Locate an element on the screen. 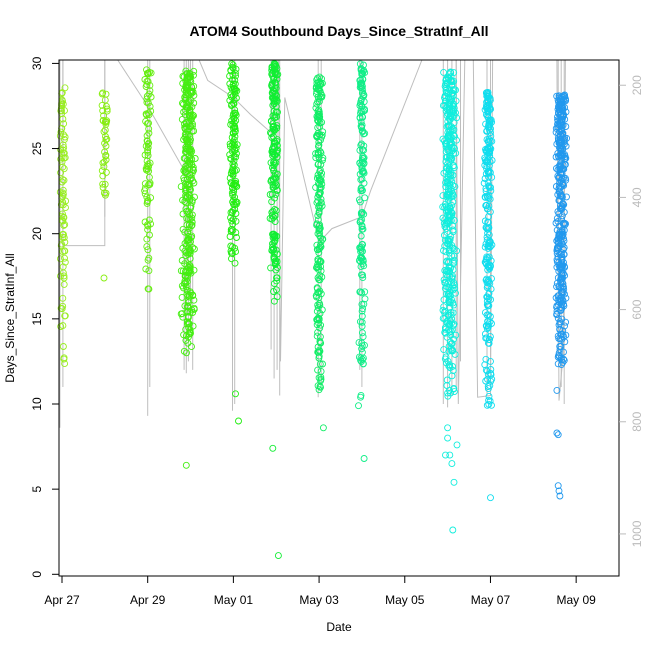  x-tick-label: May 09 is located at coordinates (576, 600).